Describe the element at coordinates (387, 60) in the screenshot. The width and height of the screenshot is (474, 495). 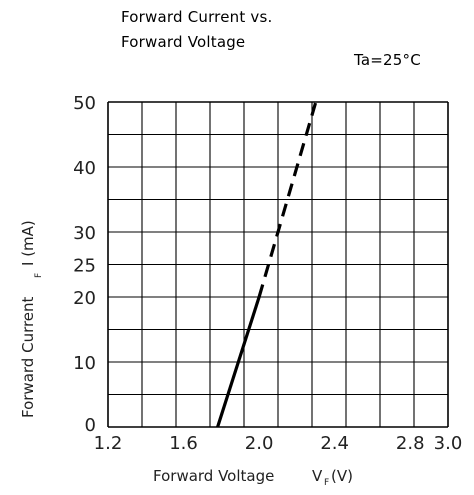
I see `condition-label: Ta=25°C` at that location.